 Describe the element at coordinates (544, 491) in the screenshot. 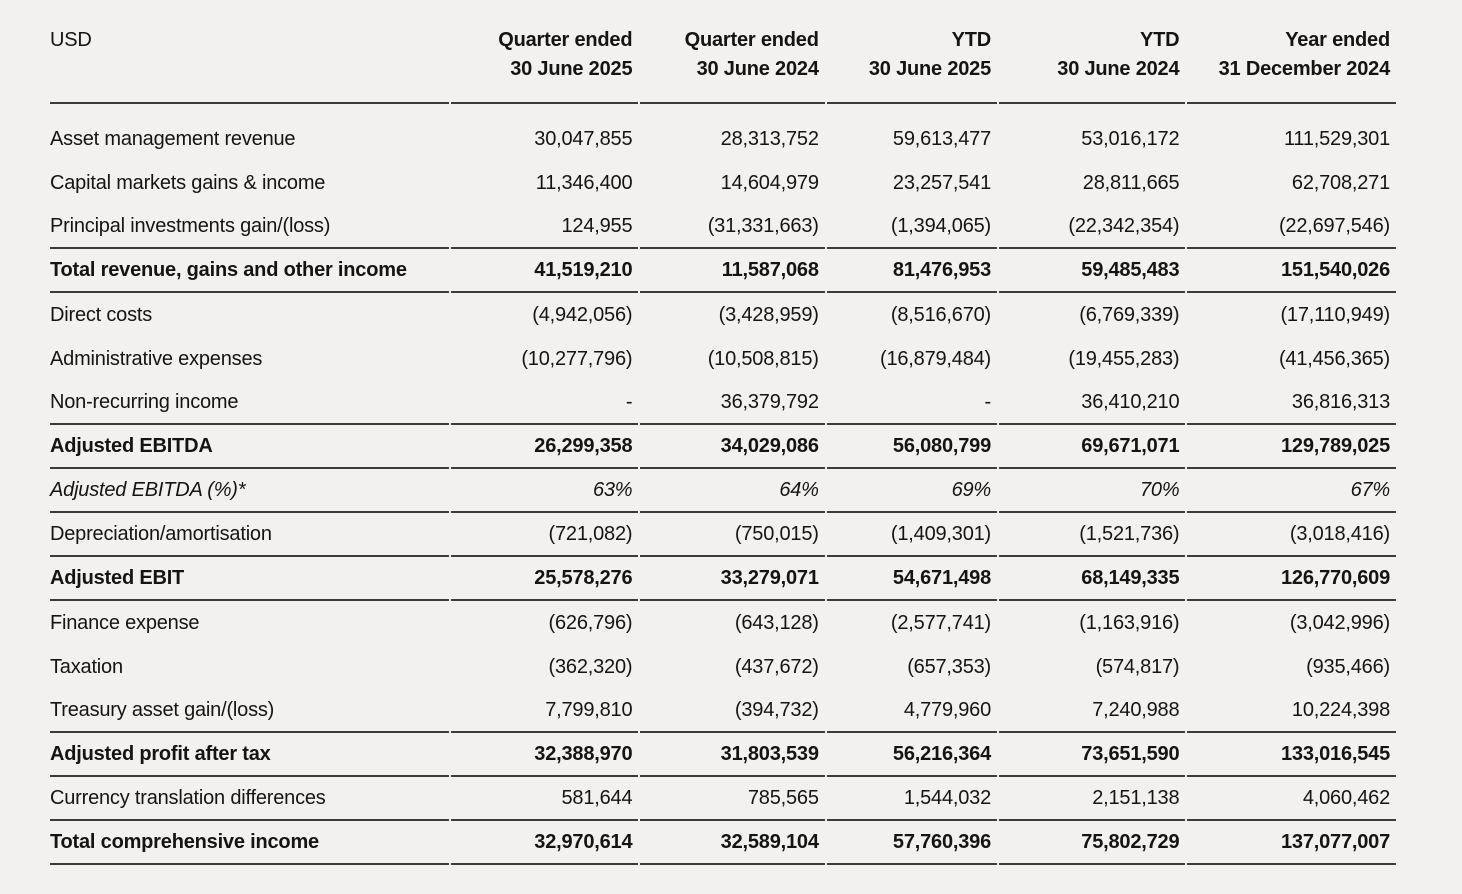

I see `row-value: 63%` at that location.